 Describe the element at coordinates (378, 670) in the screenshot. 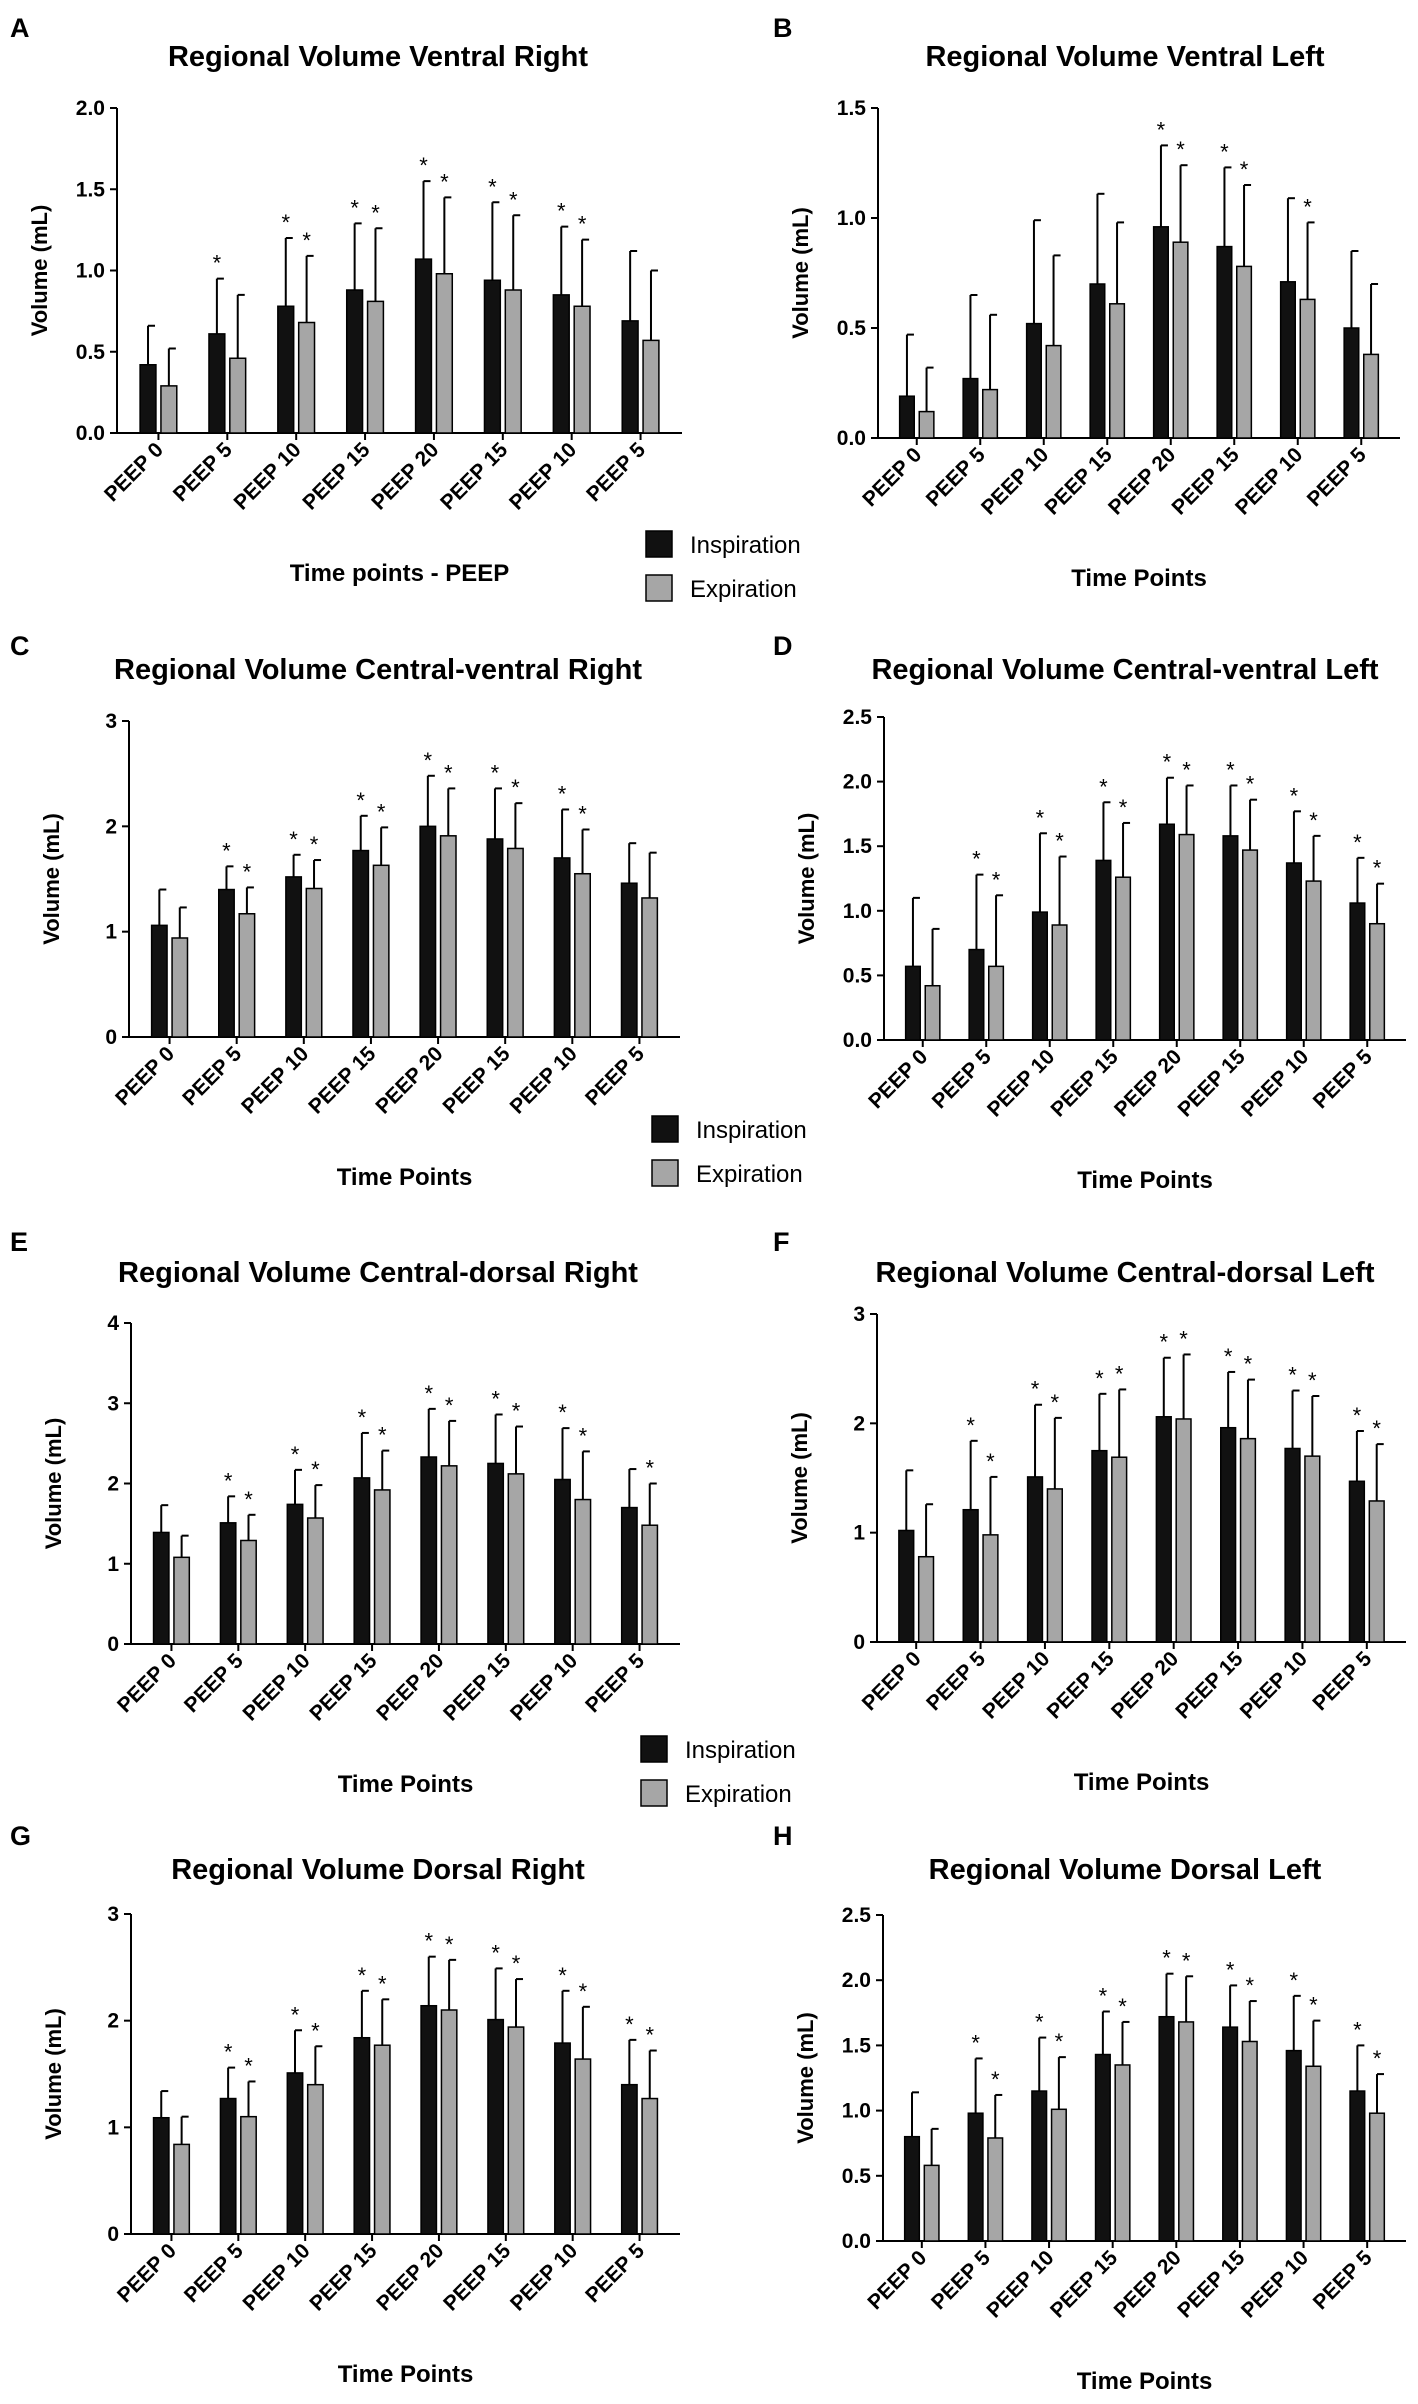

I see `chart-title: Regional Volume Central-ventral Right` at that location.